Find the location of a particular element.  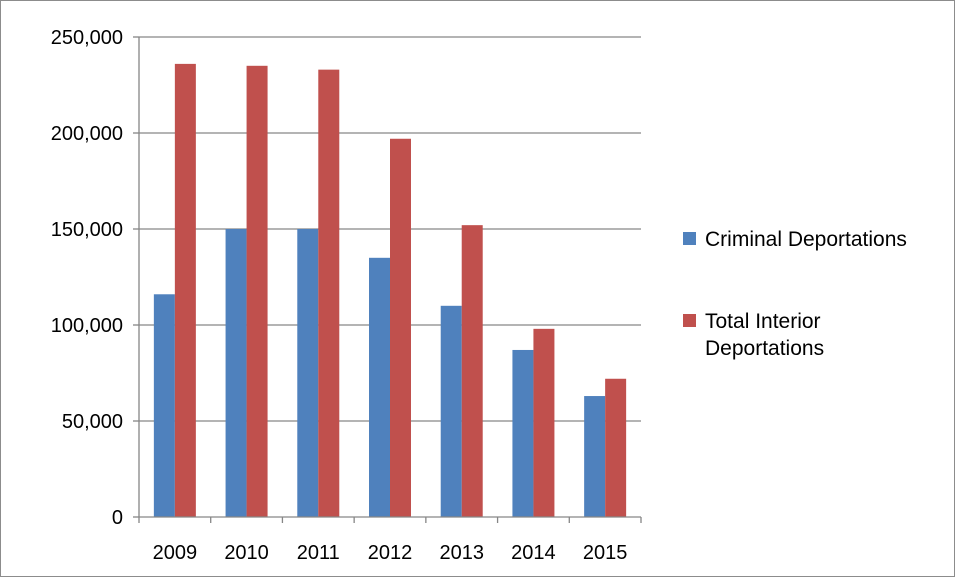

y-tick-label: 200,000 is located at coordinates (87, 134).